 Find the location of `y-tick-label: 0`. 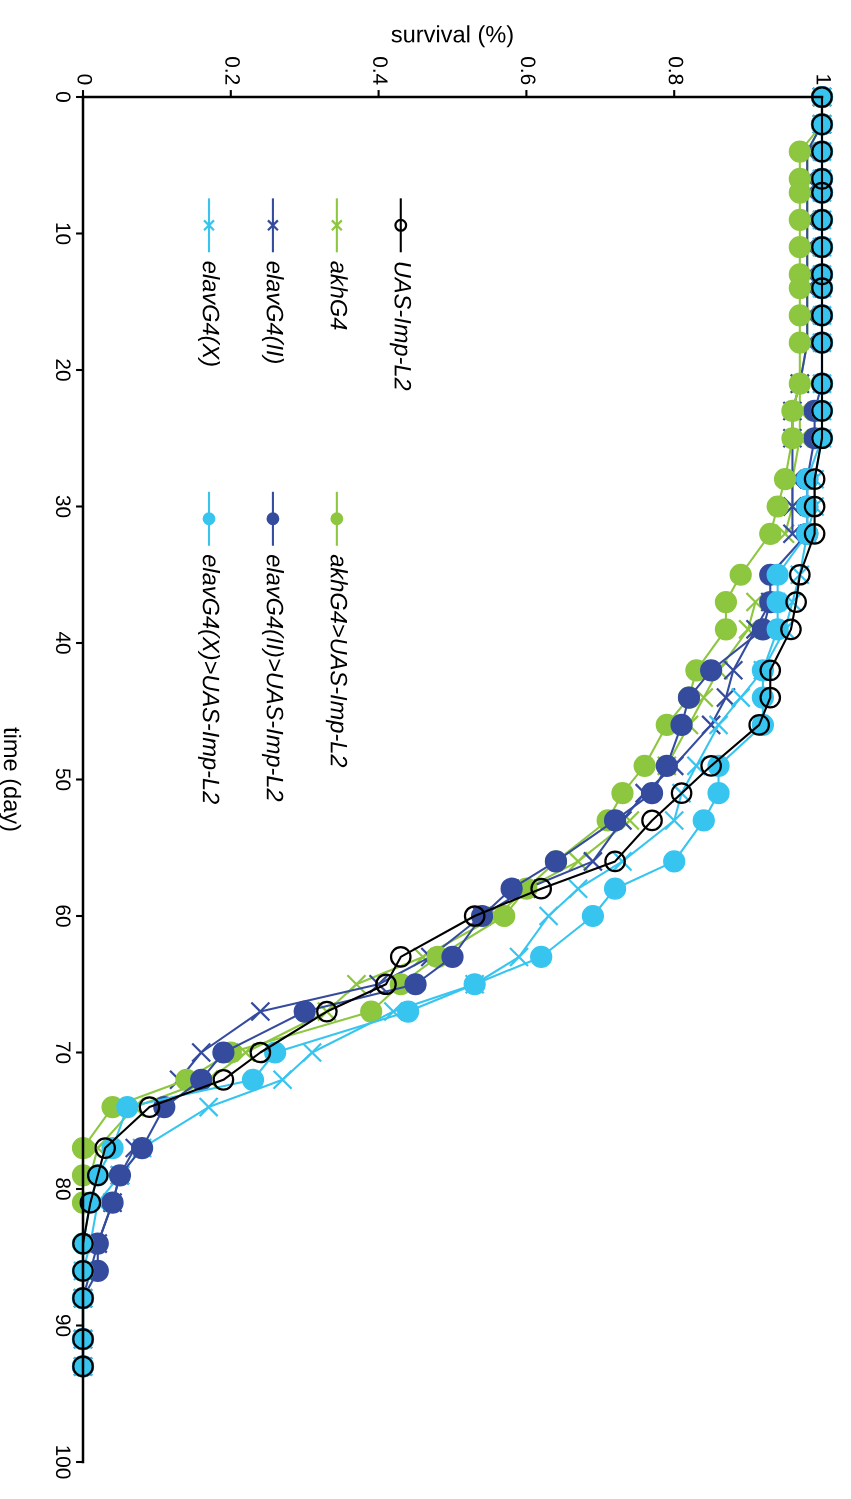

y-tick-label: 0 is located at coordinates (63, 97).